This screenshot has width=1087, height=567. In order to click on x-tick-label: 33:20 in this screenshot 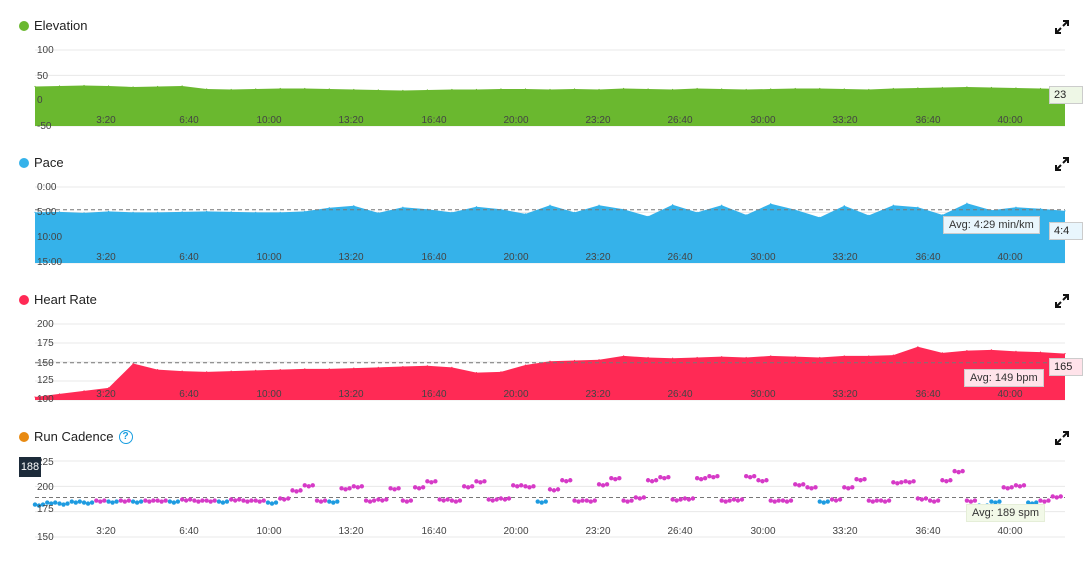, I will do `click(844, 257)`.